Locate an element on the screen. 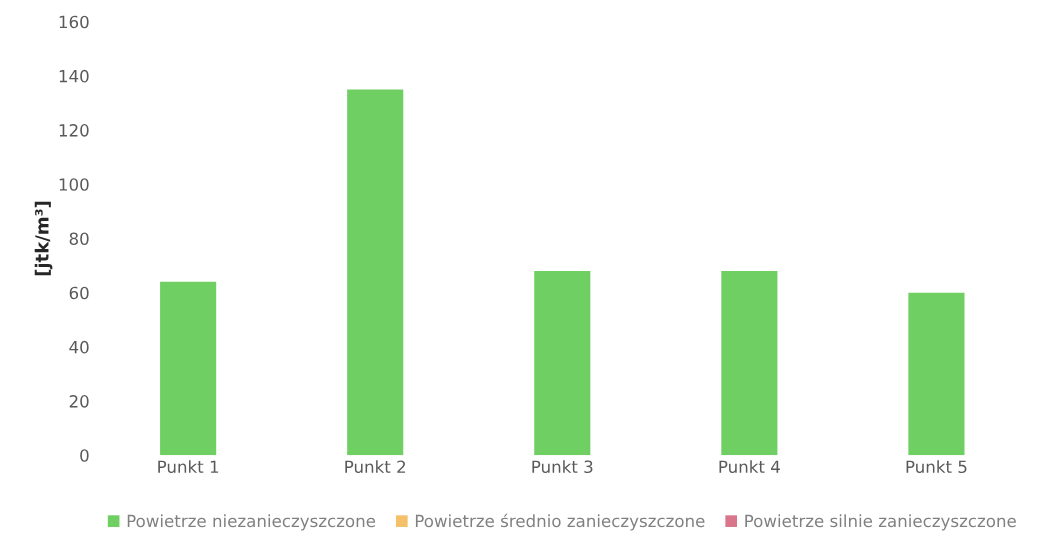  y-tick-label: 120 is located at coordinates (74, 130).